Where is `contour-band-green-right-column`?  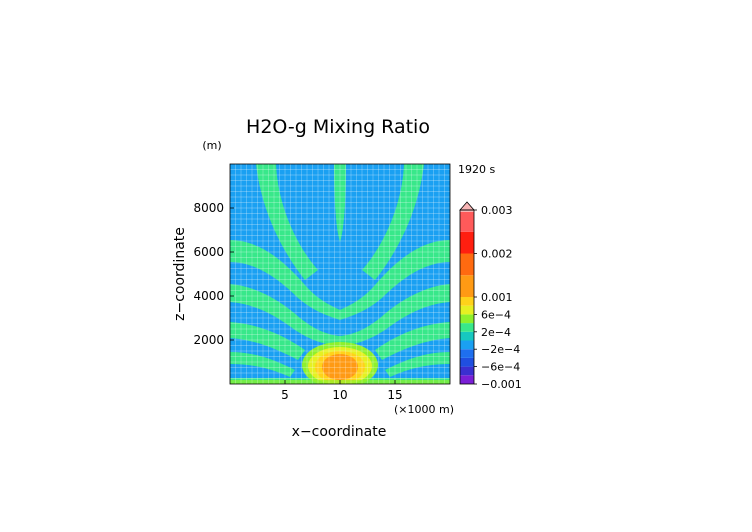
contour-band-green-right-column is located at coordinates (393, 222).